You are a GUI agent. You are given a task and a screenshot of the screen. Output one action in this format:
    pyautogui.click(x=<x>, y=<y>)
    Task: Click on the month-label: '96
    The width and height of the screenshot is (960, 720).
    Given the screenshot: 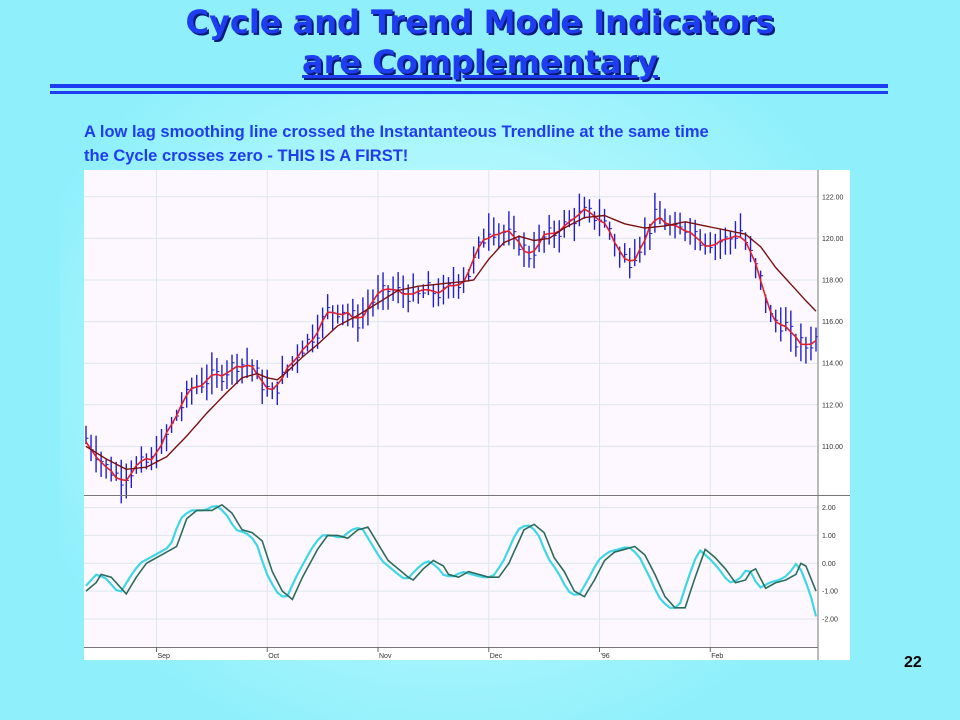 What is the action you would take?
    pyautogui.click(x=605, y=656)
    